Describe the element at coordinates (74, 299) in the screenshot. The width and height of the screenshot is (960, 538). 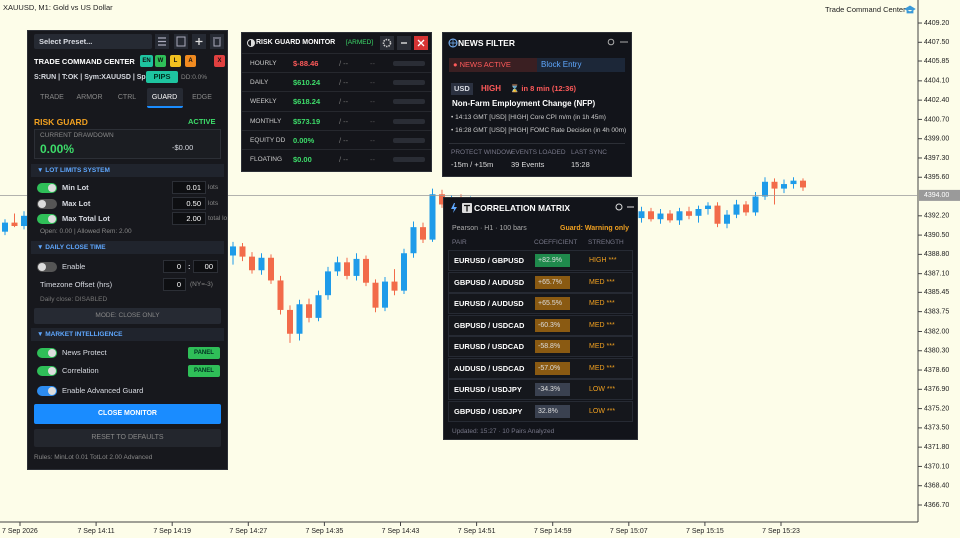
I see `label: Daily close: DISABLED` at that location.